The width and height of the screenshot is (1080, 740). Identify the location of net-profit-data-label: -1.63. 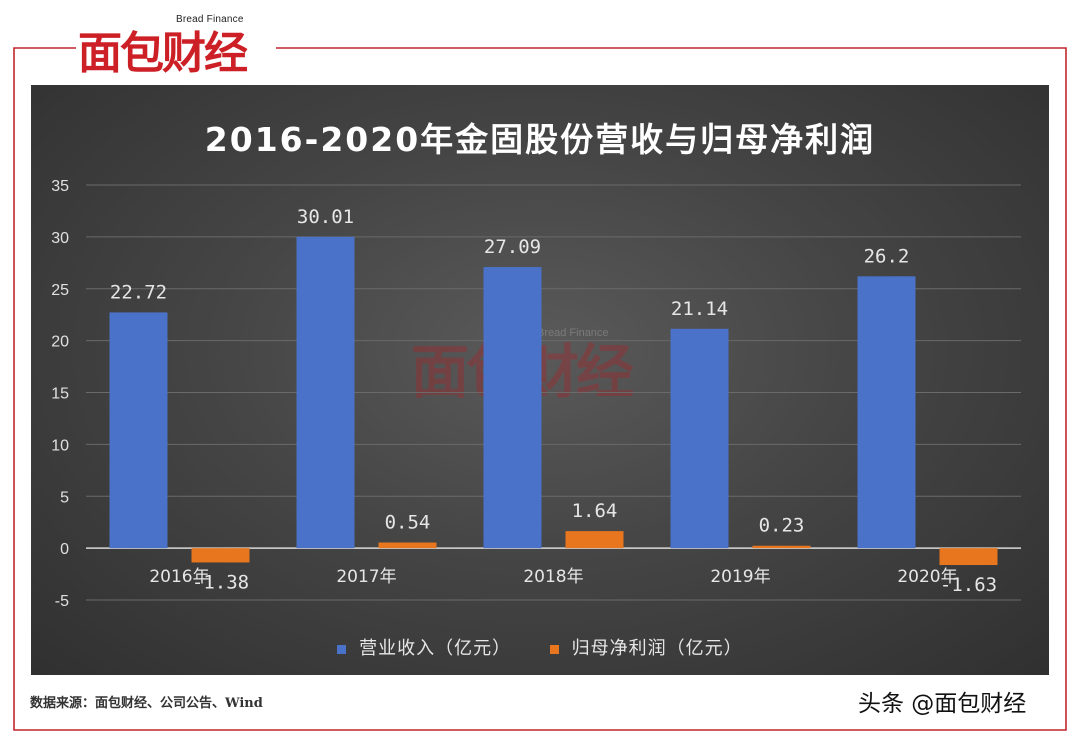
(968, 585).